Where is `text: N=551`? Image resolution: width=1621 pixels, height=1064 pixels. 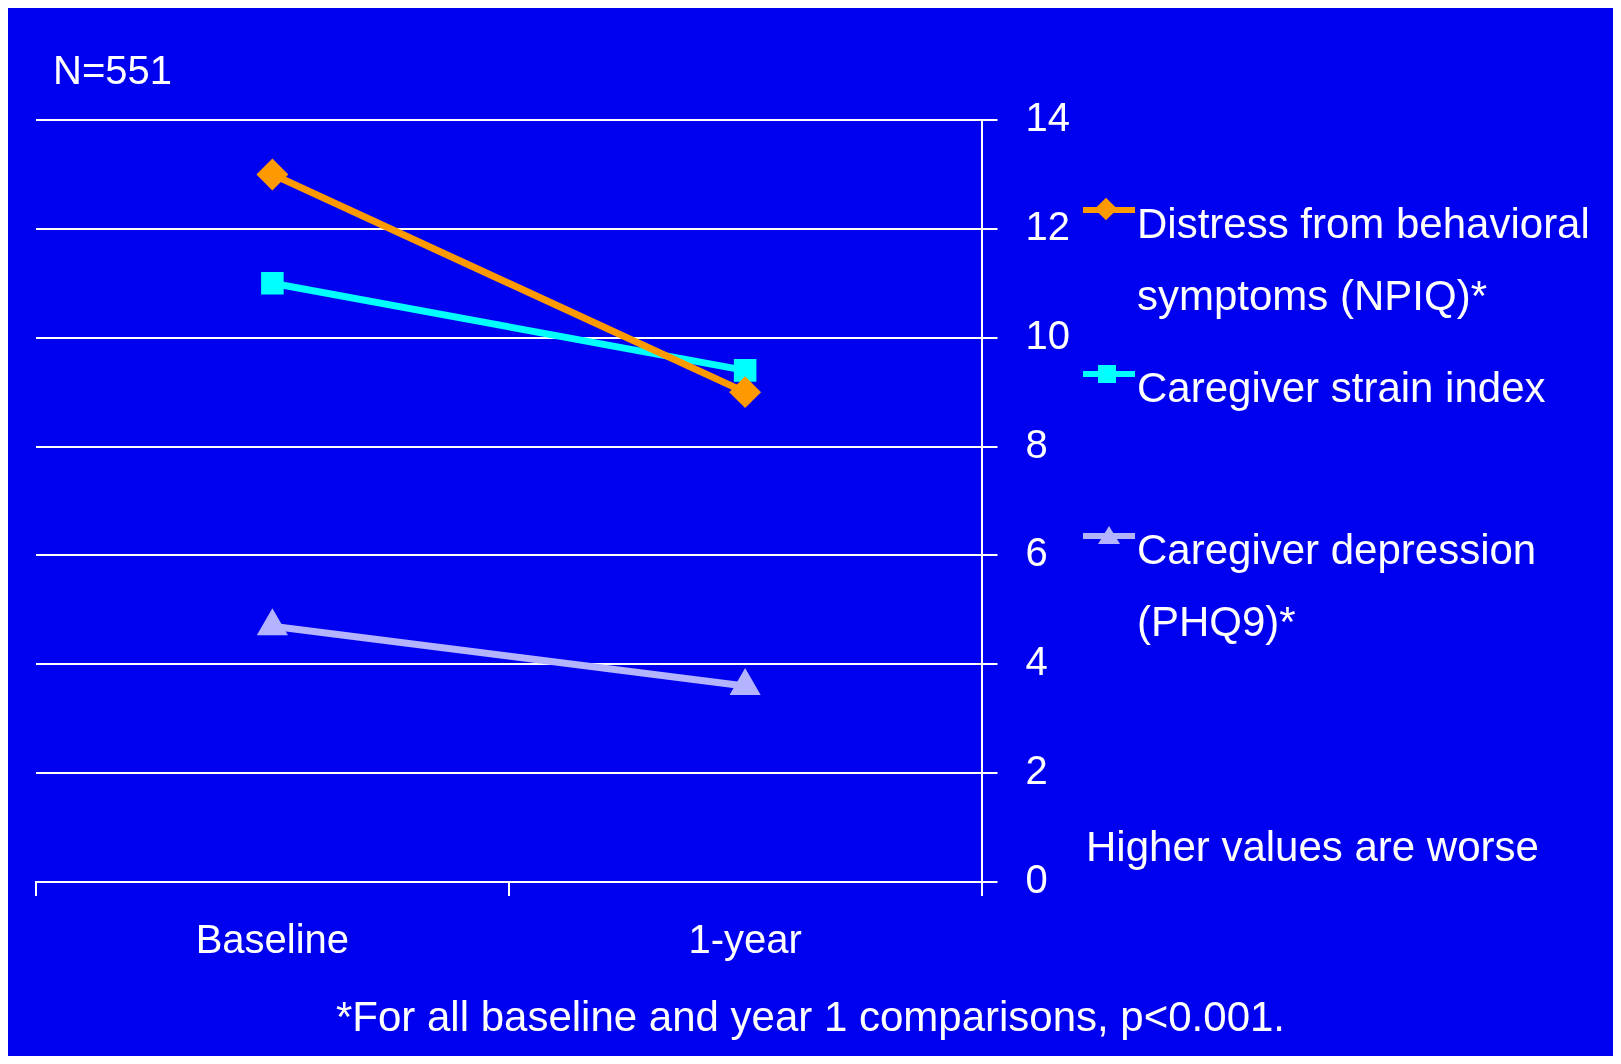
text: N=551 is located at coordinates (112, 70).